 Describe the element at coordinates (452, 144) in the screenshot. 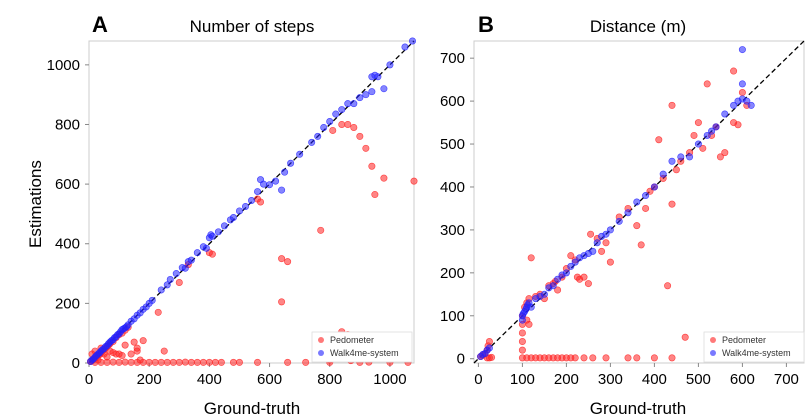

I see `y-tick-label: 500` at that location.